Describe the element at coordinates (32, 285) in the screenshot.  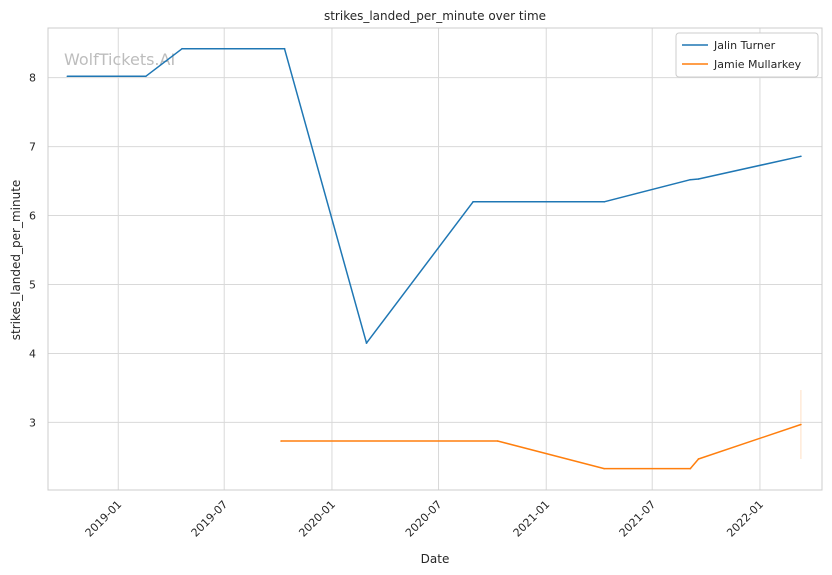
I see `y-tick-label: 5` at that location.